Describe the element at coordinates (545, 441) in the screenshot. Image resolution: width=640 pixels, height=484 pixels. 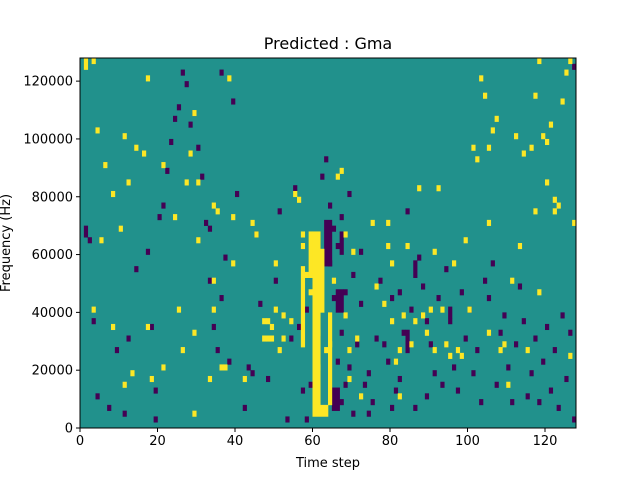
I see `x-tick-label: 120` at that location.